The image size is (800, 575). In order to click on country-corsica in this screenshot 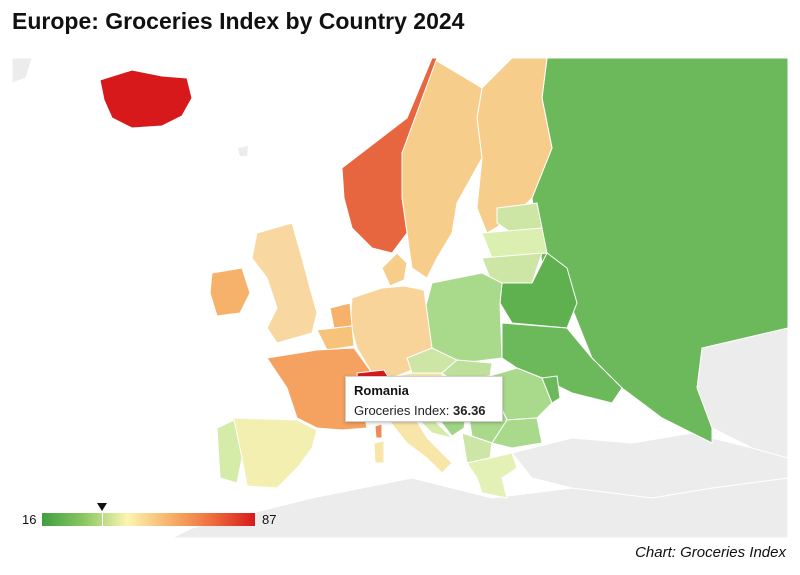, I will do `click(378, 431)`.